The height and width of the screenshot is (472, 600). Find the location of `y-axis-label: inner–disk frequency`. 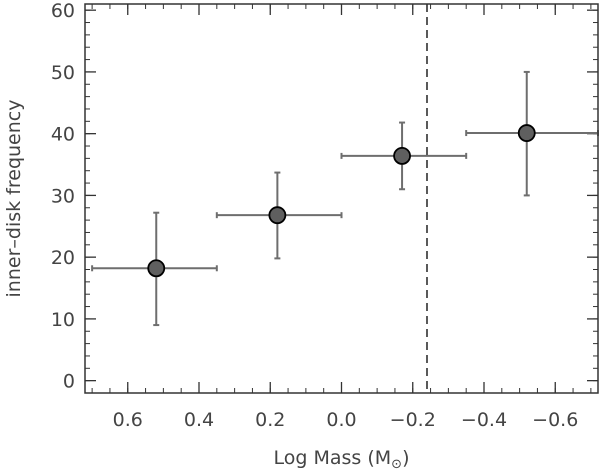

y-axis-label: inner–disk frequency is located at coordinates (14, 199).